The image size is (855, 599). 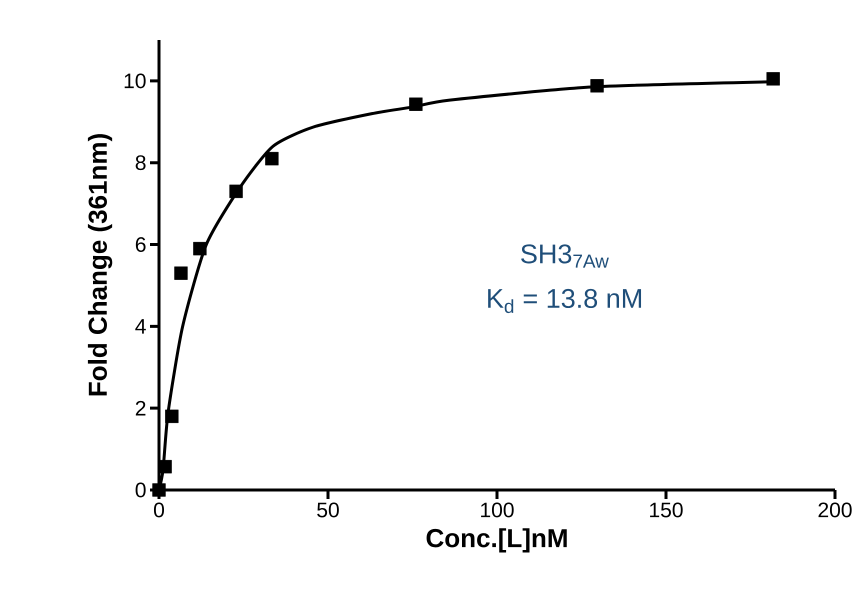 What do you see at coordinates (100, 265) in the screenshot?
I see `y-axis-title: Fold Change (361nm)` at bounding box center [100, 265].